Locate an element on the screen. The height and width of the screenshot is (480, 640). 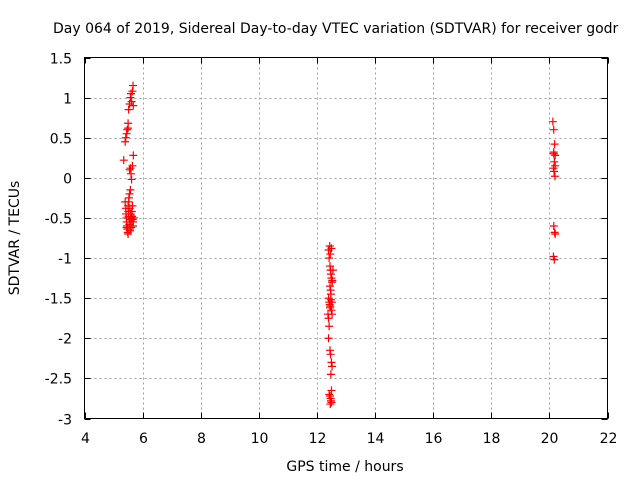
x-tick-label: 20 is located at coordinates (550, 439).